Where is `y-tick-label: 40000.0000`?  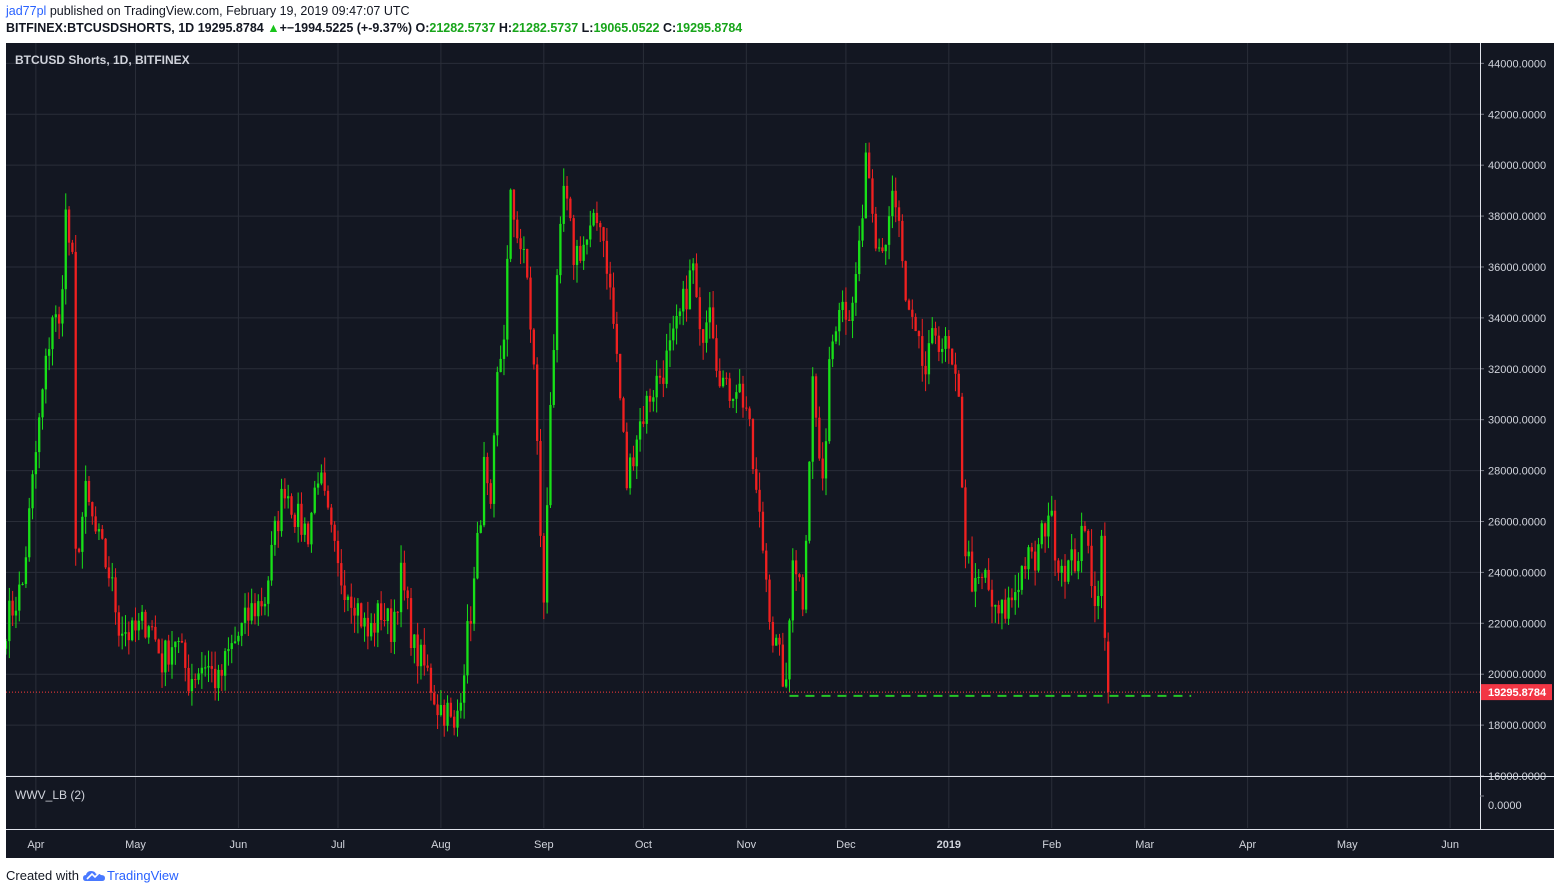 y-tick-label: 40000.0000 is located at coordinates (1517, 166).